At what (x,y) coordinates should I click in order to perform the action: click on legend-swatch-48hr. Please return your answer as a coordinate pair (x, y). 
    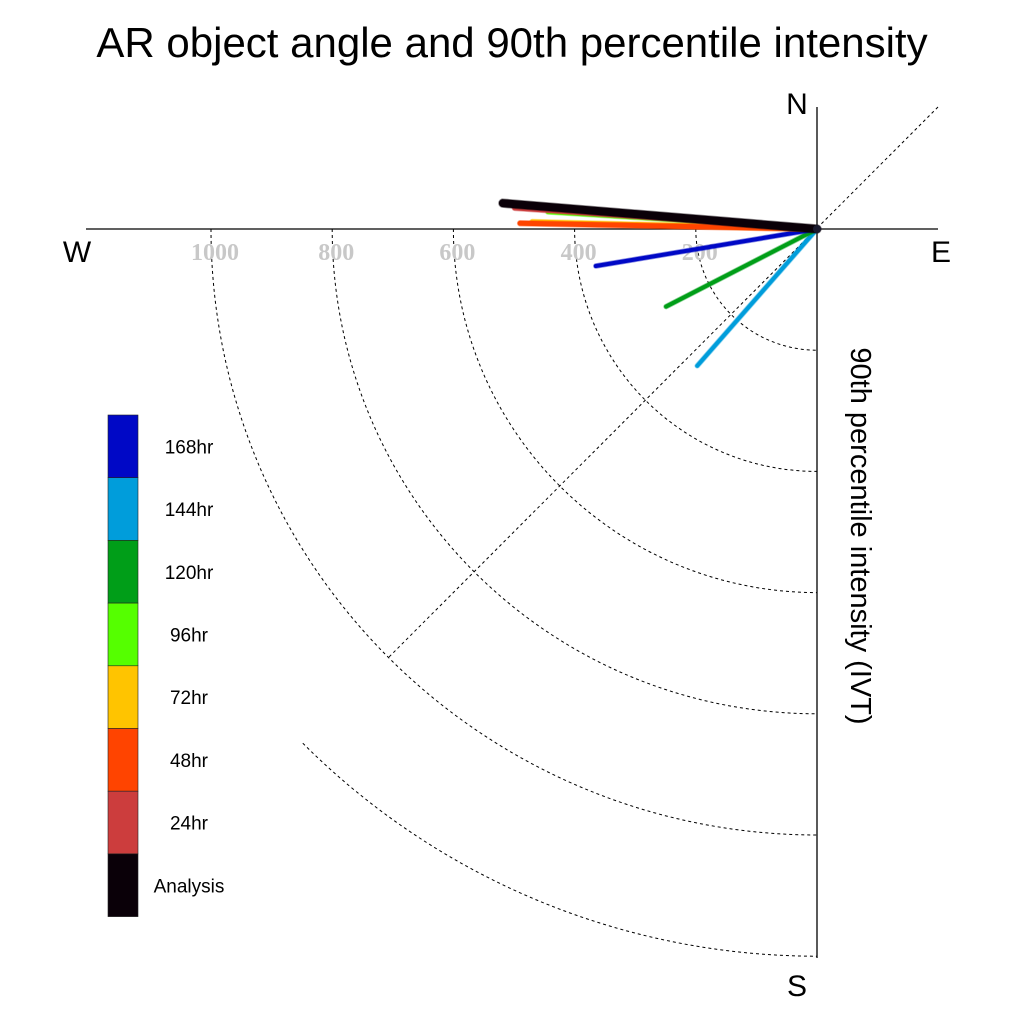
    Looking at the image, I should click on (123, 760).